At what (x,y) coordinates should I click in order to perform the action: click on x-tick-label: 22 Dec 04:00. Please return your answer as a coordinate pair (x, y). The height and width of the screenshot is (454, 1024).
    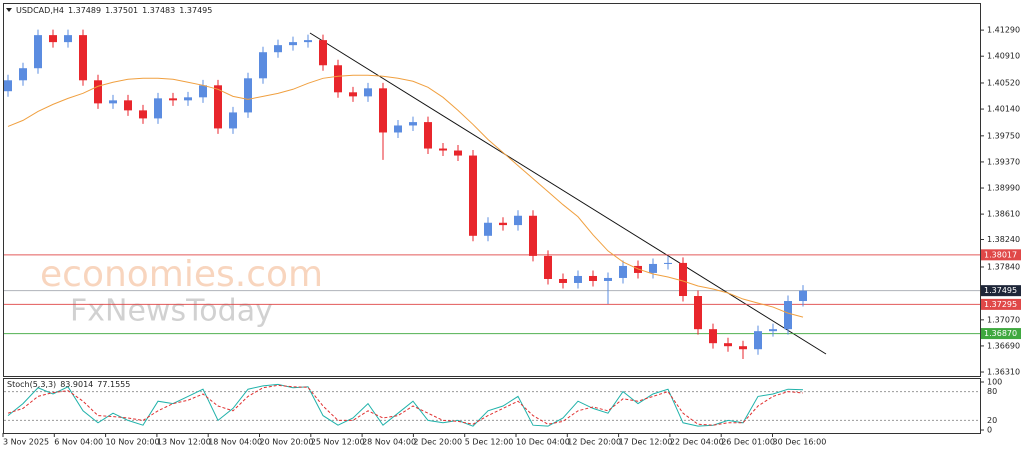
    Looking at the image, I should click on (697, 442).